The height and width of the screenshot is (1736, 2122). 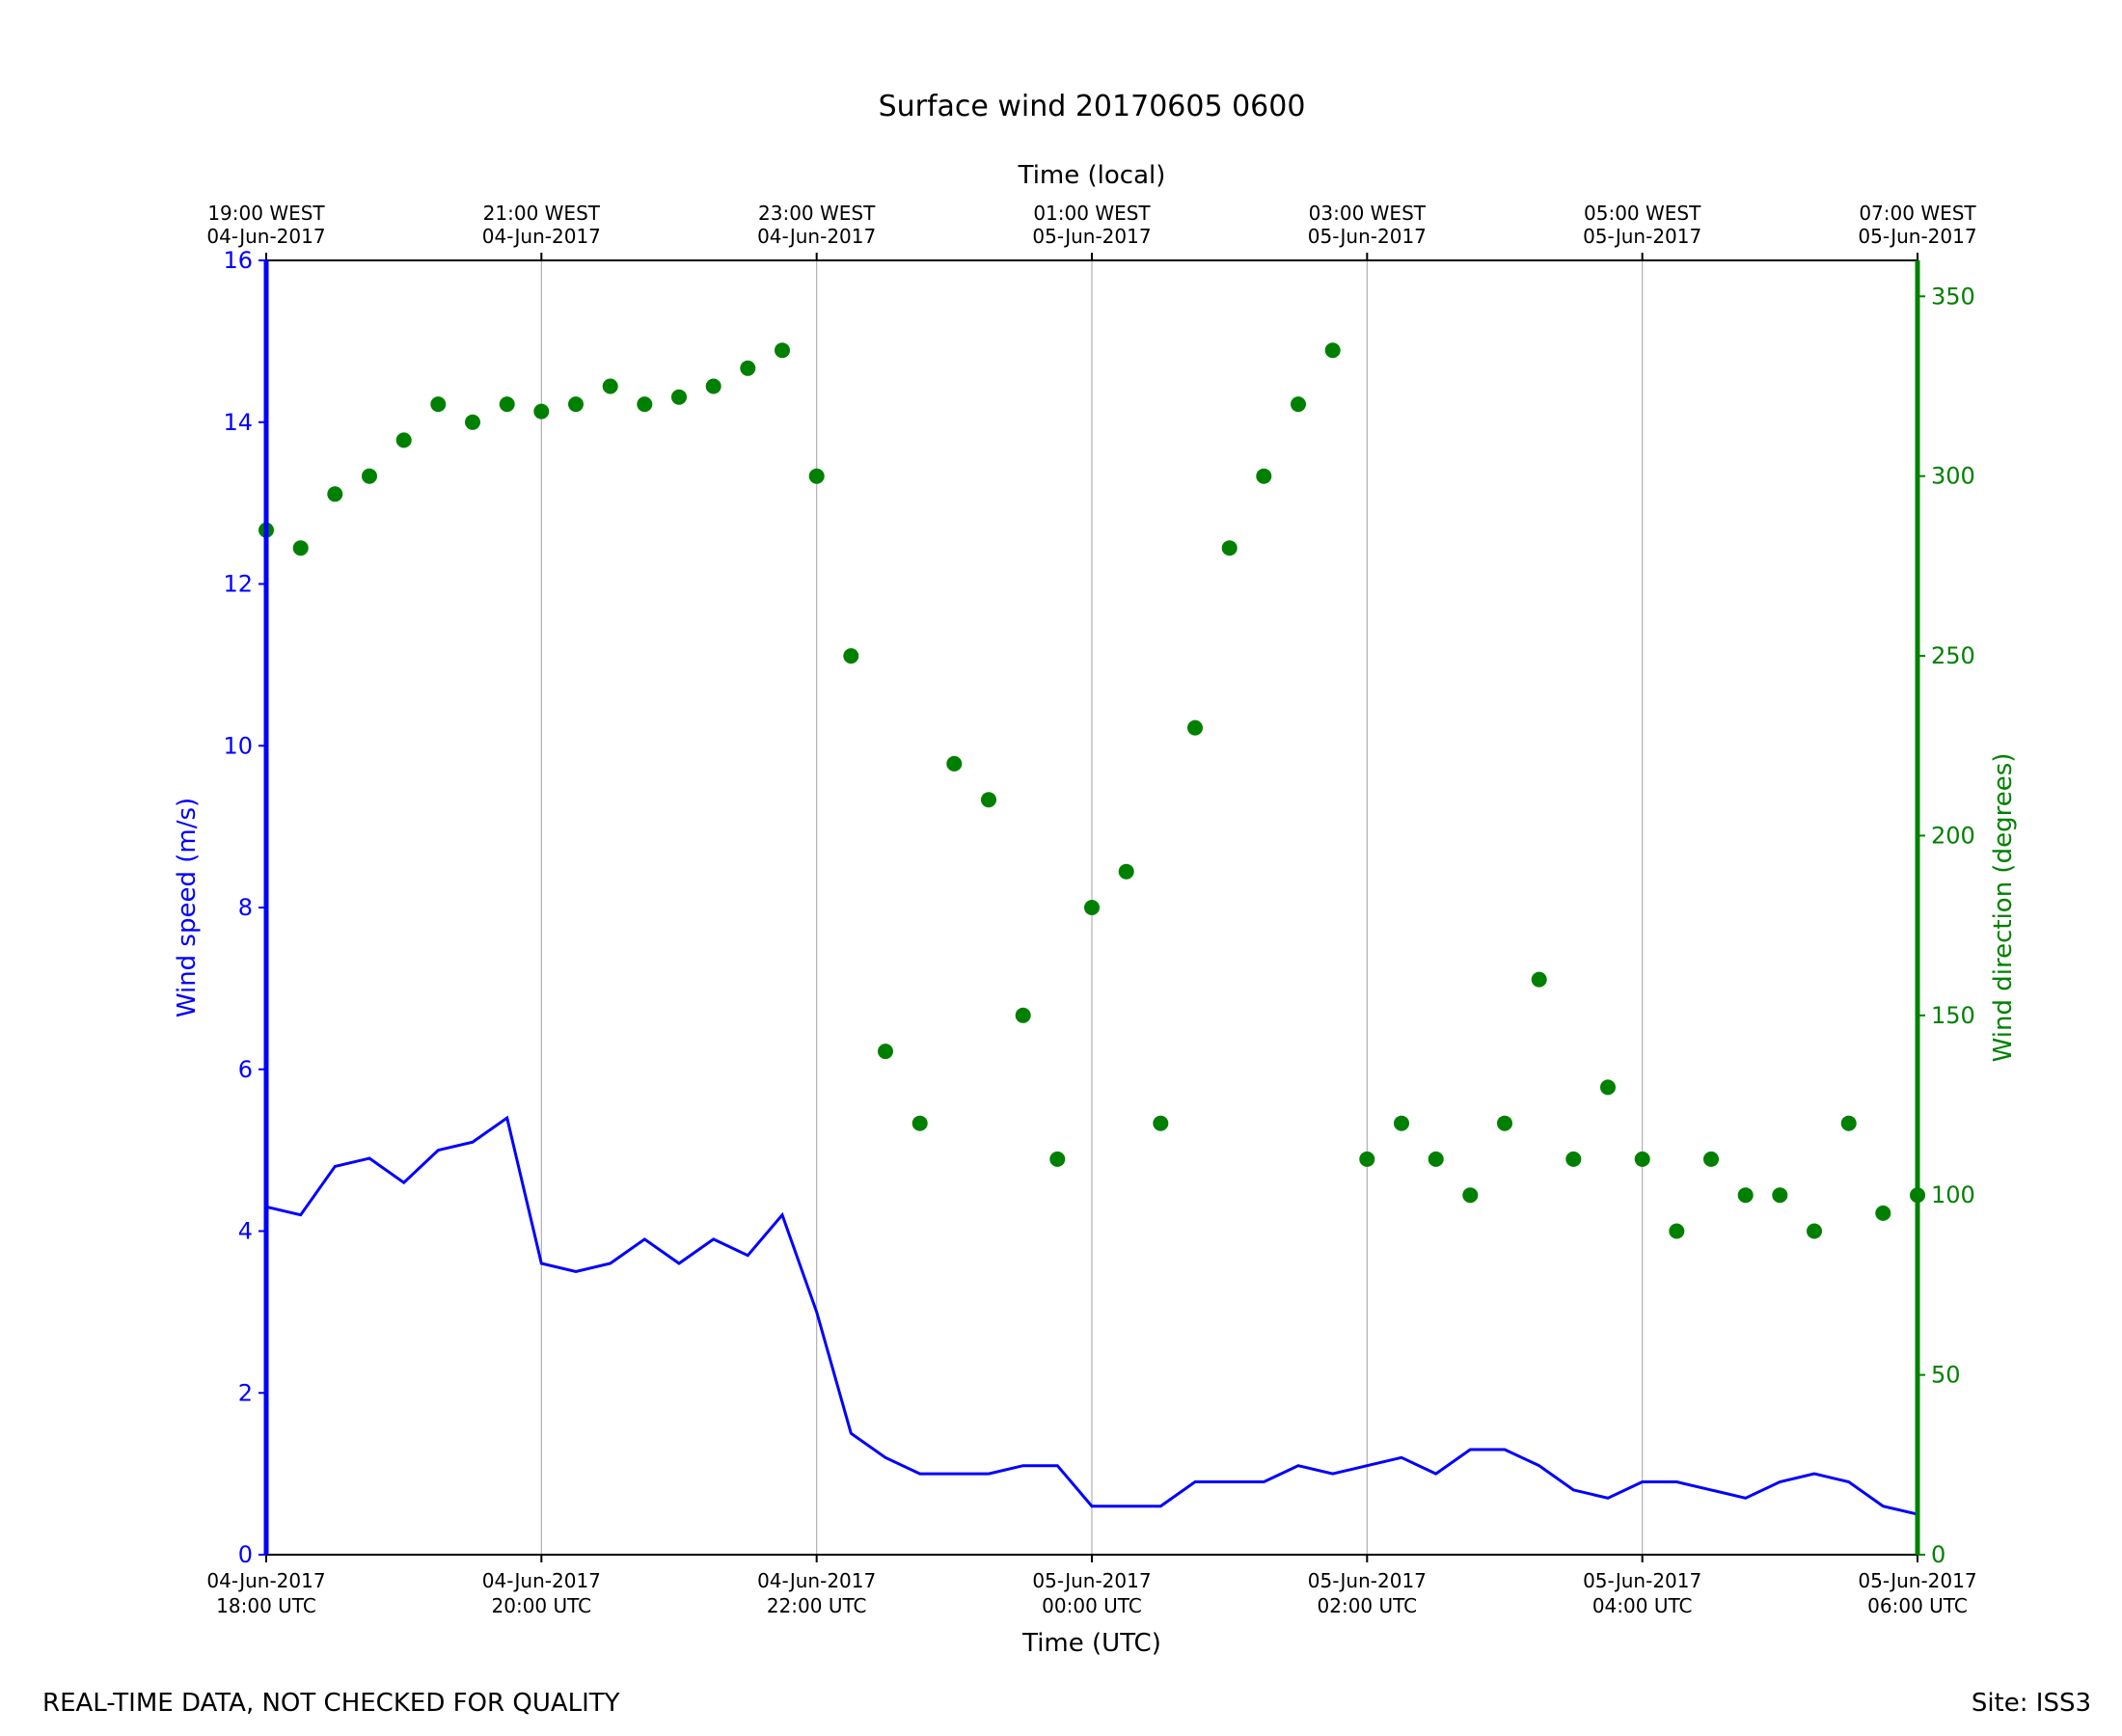 I want to click on x-tick-label-top: 23:00 WEST, so click(x=817, y=213).